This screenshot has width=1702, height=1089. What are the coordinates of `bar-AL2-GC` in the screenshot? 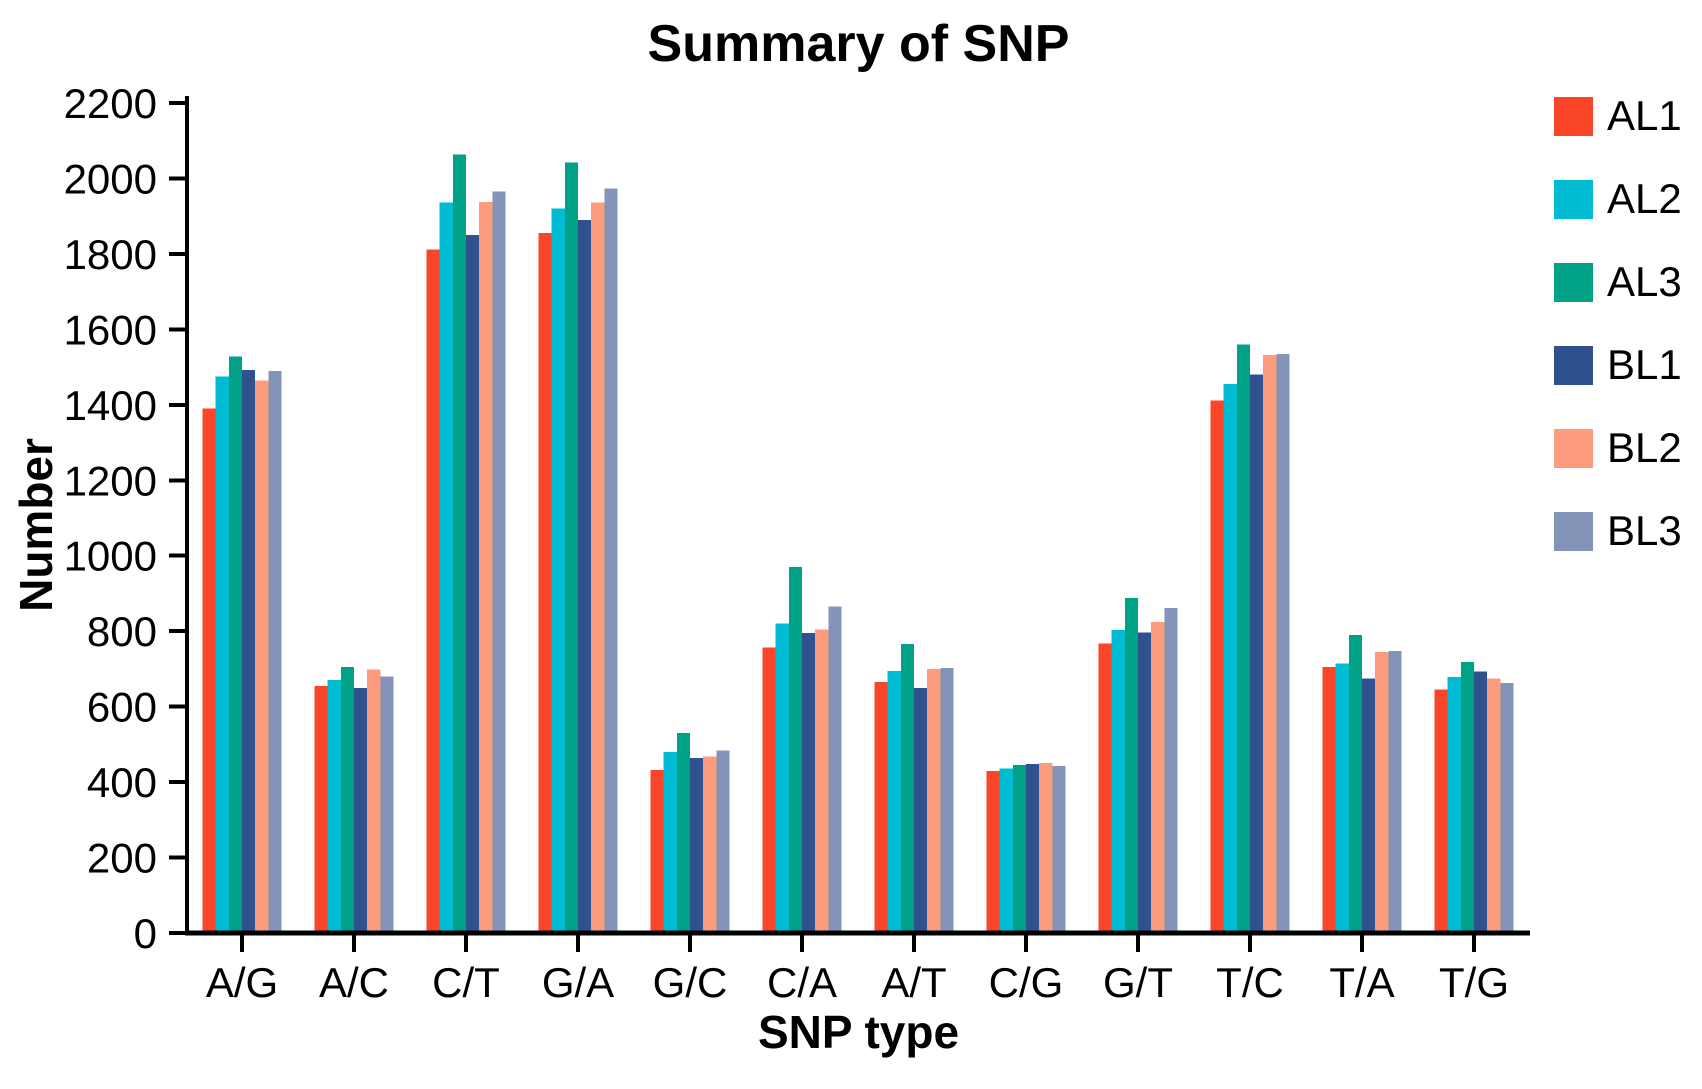 It's located at (670, 842).